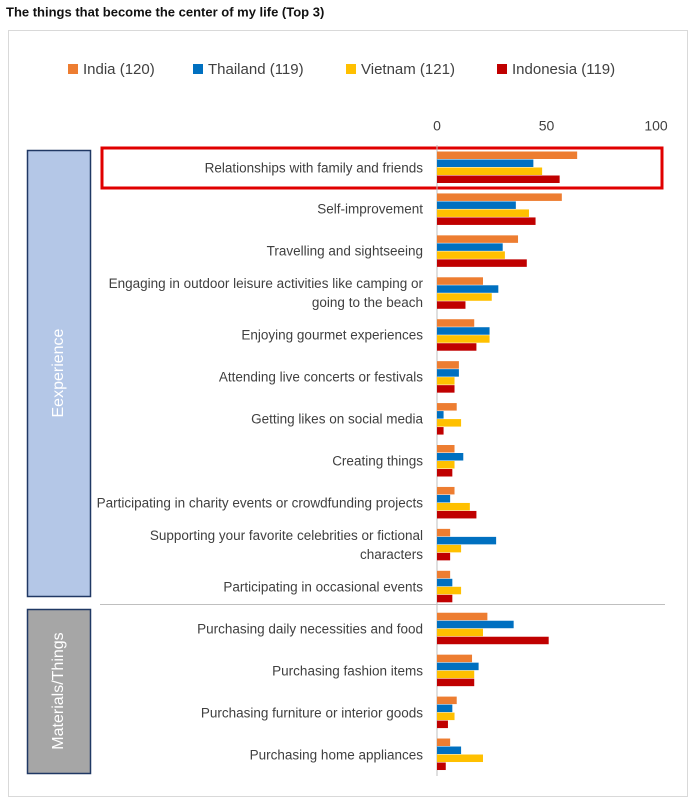 This screenshot has width=691, height=806. What do you see at coordinates (256, 69) in the screenshot?
I see `legend-label: Thailand (119)` at bounding box center [256, 69].